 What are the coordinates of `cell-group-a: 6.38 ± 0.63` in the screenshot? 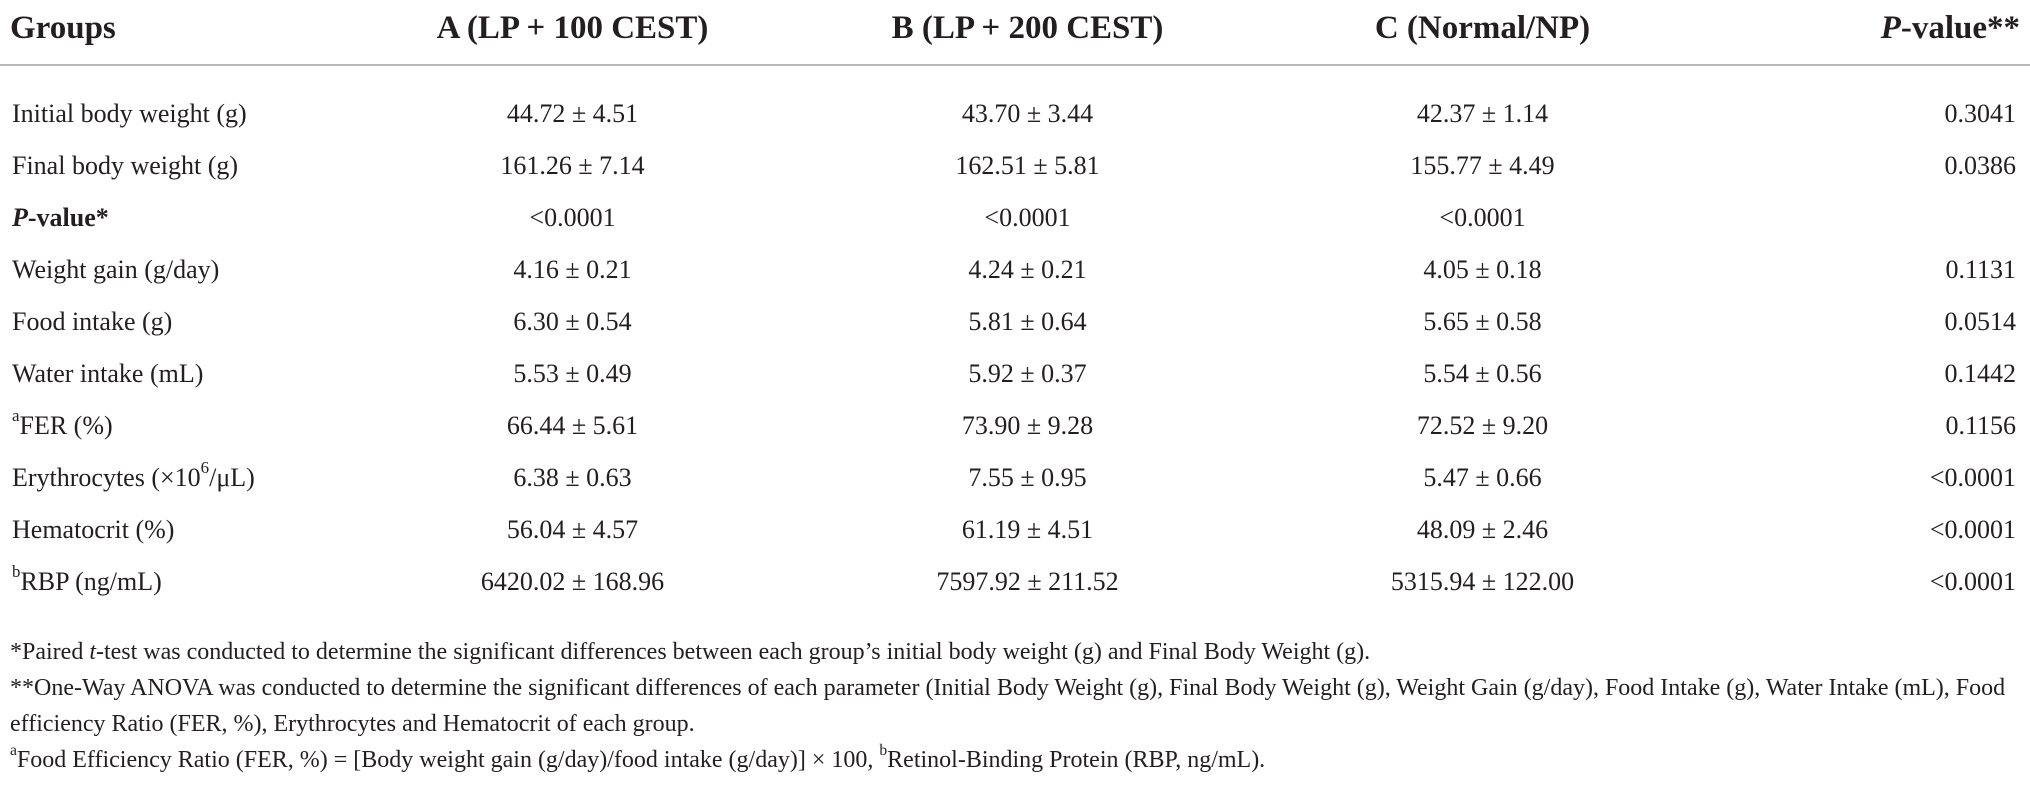 It's located at (572, 477).